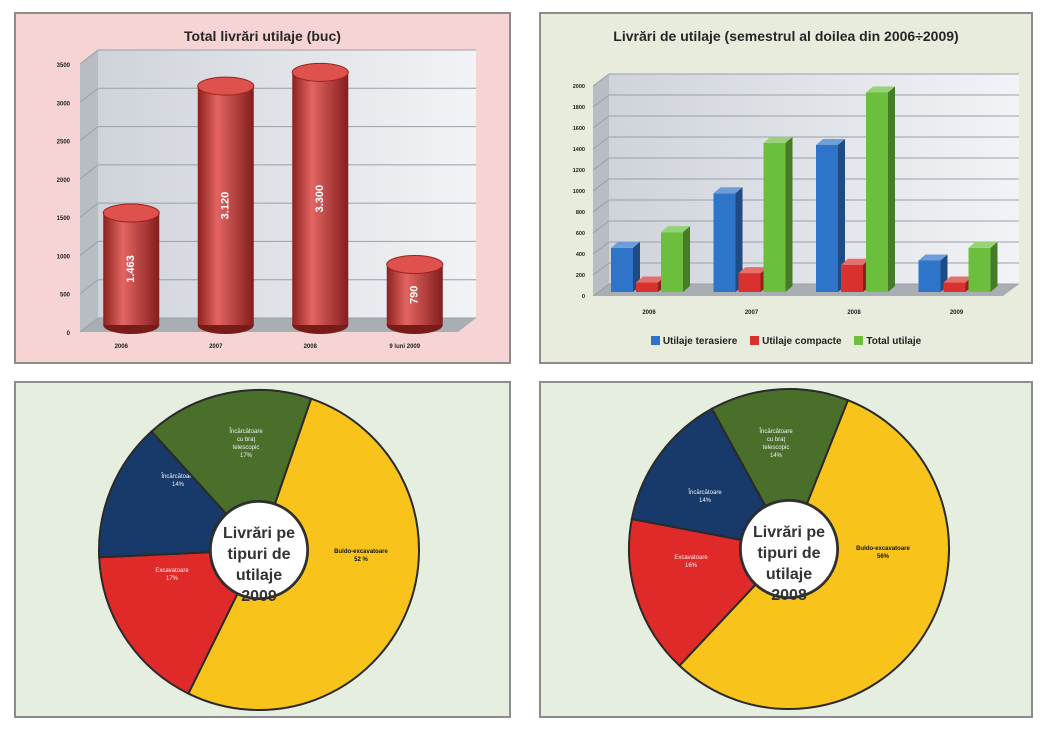 The width and height of the screenshot is (1045, 729). Describe the element at coordinates (64, 219) in the screenshot. I see `y-tick-label: 1500` at that location.